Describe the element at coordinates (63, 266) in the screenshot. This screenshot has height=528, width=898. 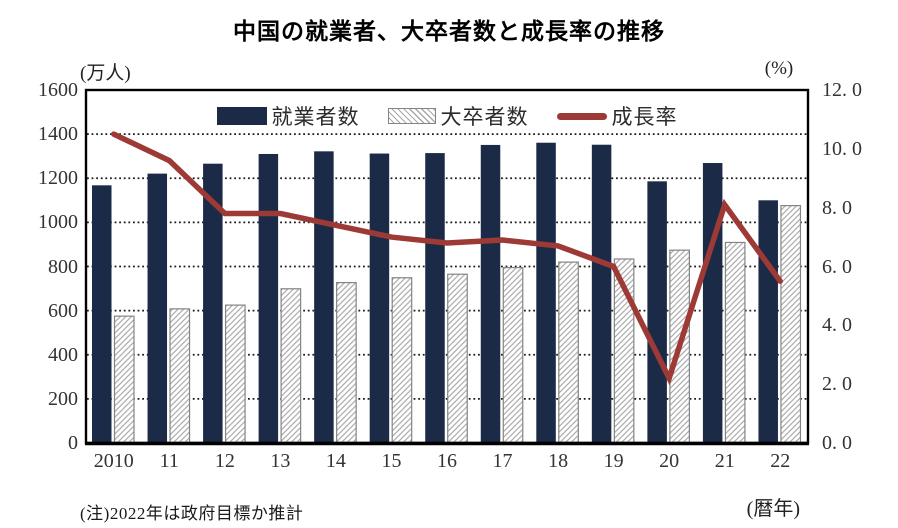
I see `y-axis-tick-left-800: 800` at that location.